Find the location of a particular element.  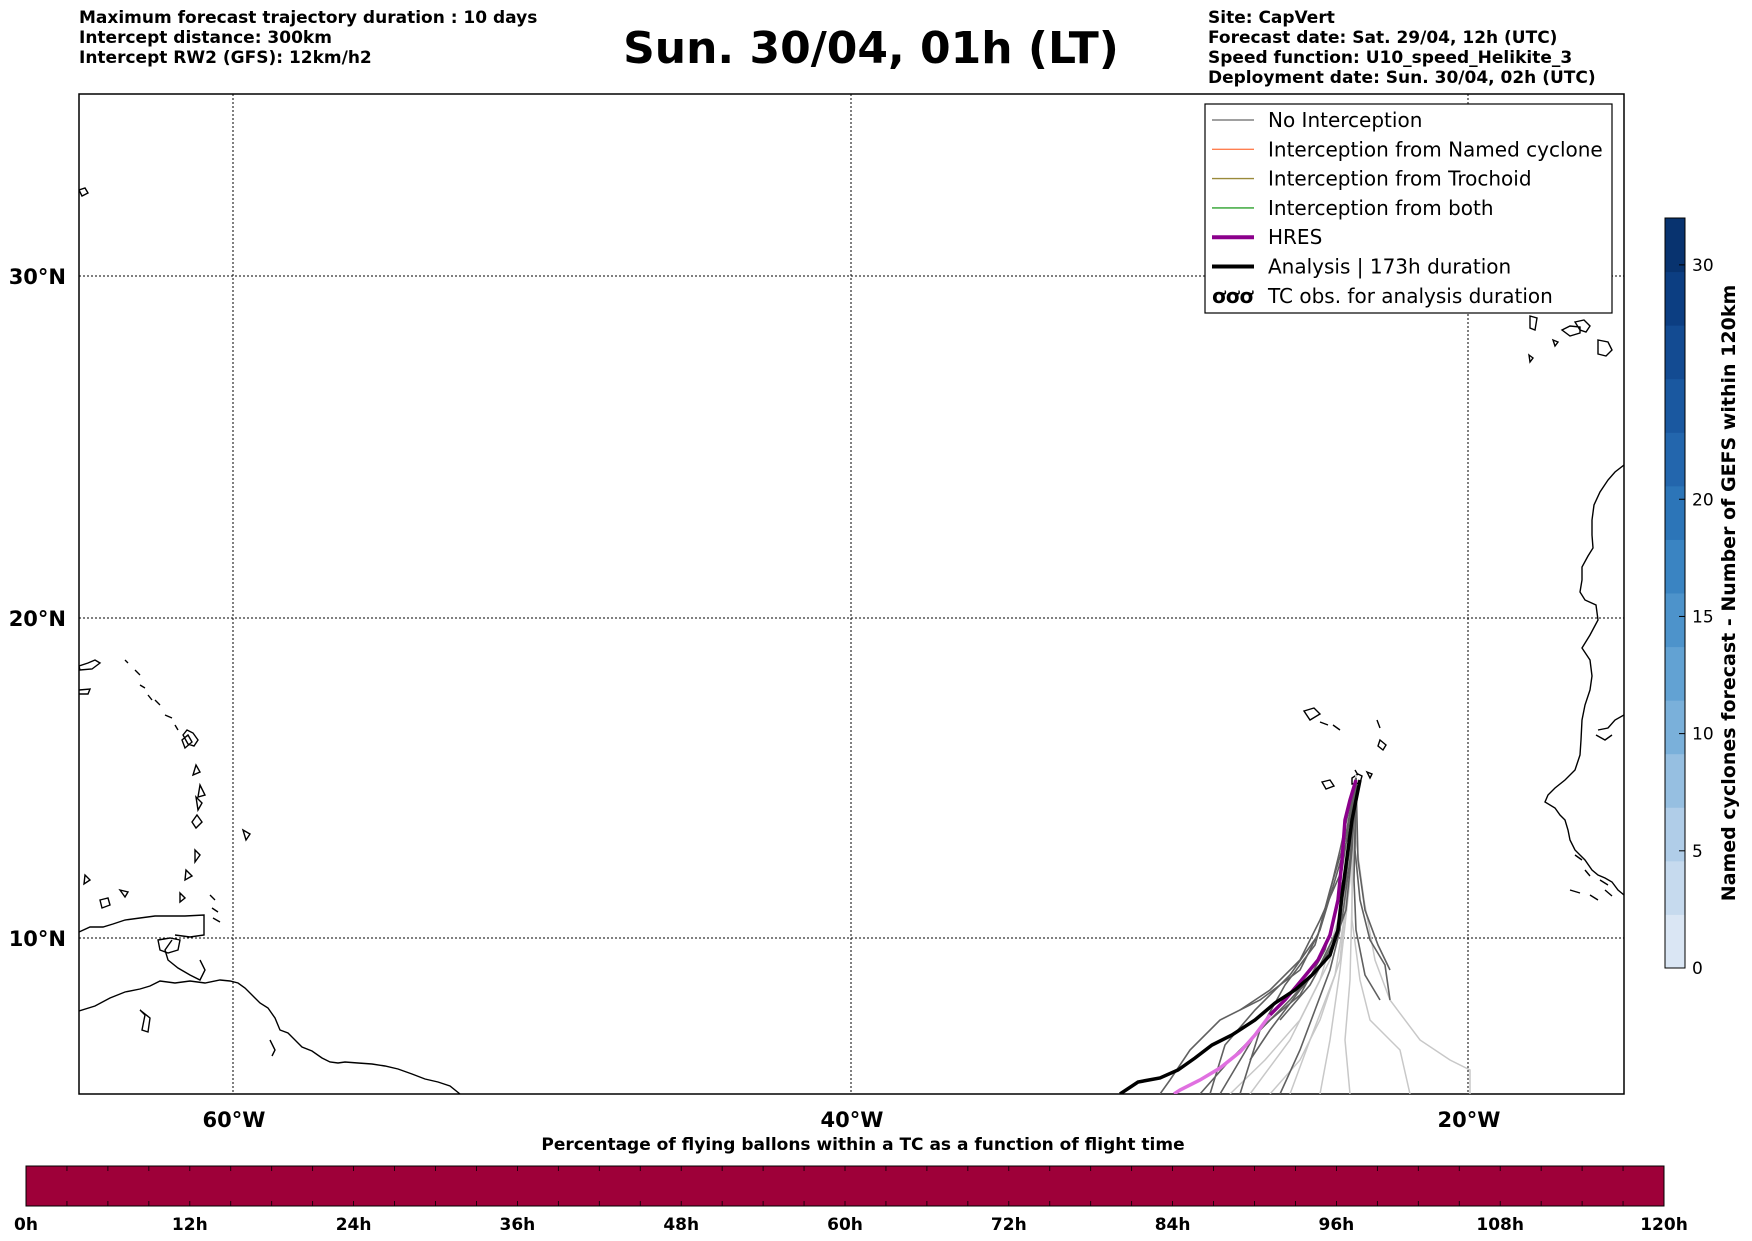

lat-label-10n: 10°N is located at coordinates (37, 939).